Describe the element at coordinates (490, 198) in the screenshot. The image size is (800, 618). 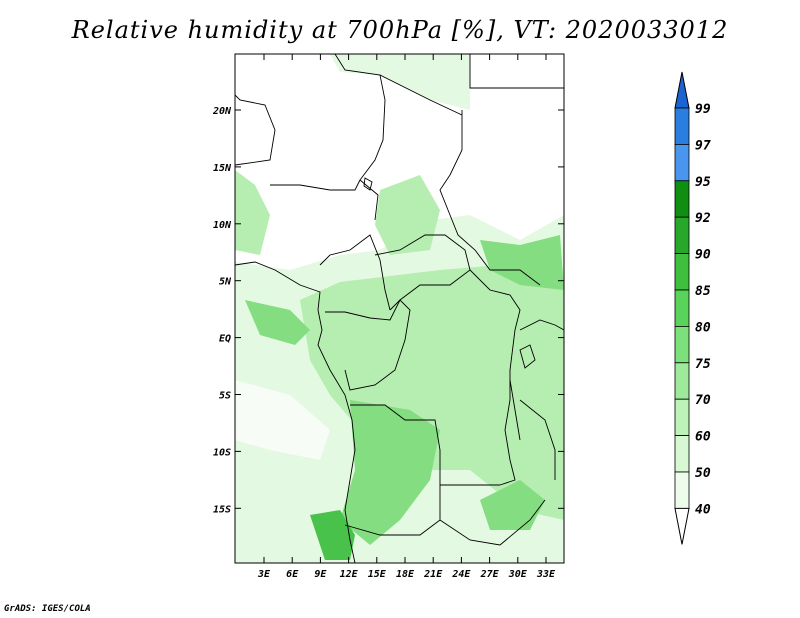
I see `border-chad-sudan` at that location.